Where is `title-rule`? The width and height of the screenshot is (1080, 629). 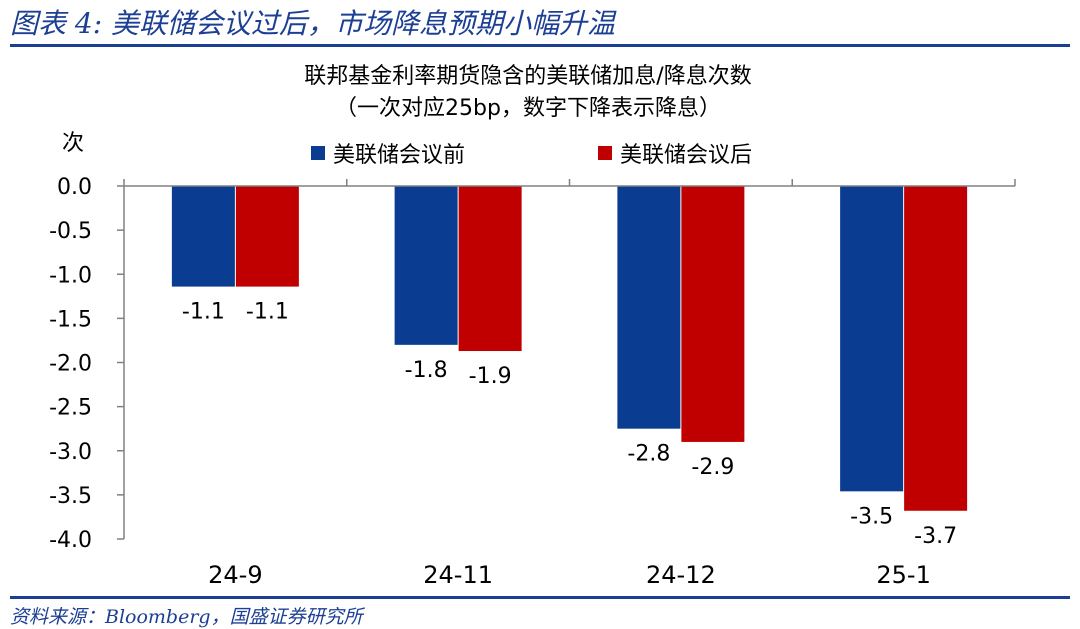
title-rule is located at coordinates (540, 45).